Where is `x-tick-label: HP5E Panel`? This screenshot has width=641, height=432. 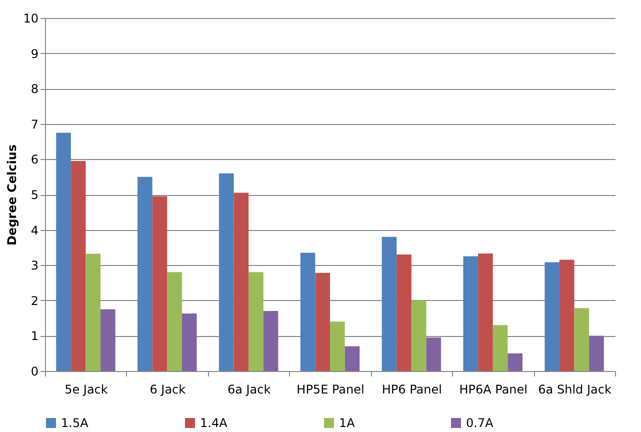
x-tick-label: HP5E Panel is located at coordinates (330, 389).